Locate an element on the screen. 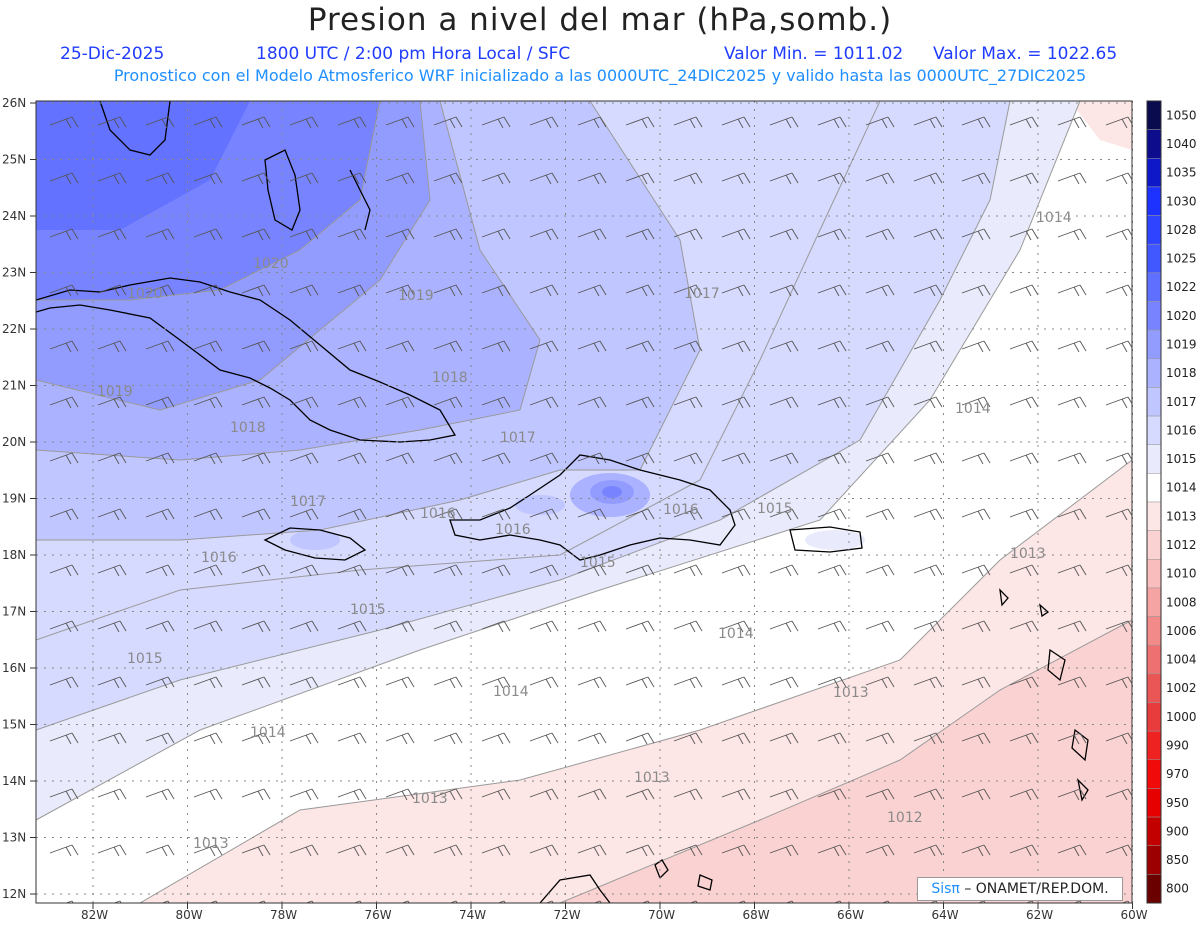  colorbar-label: 1012 is located at coordinates (1181, 545).